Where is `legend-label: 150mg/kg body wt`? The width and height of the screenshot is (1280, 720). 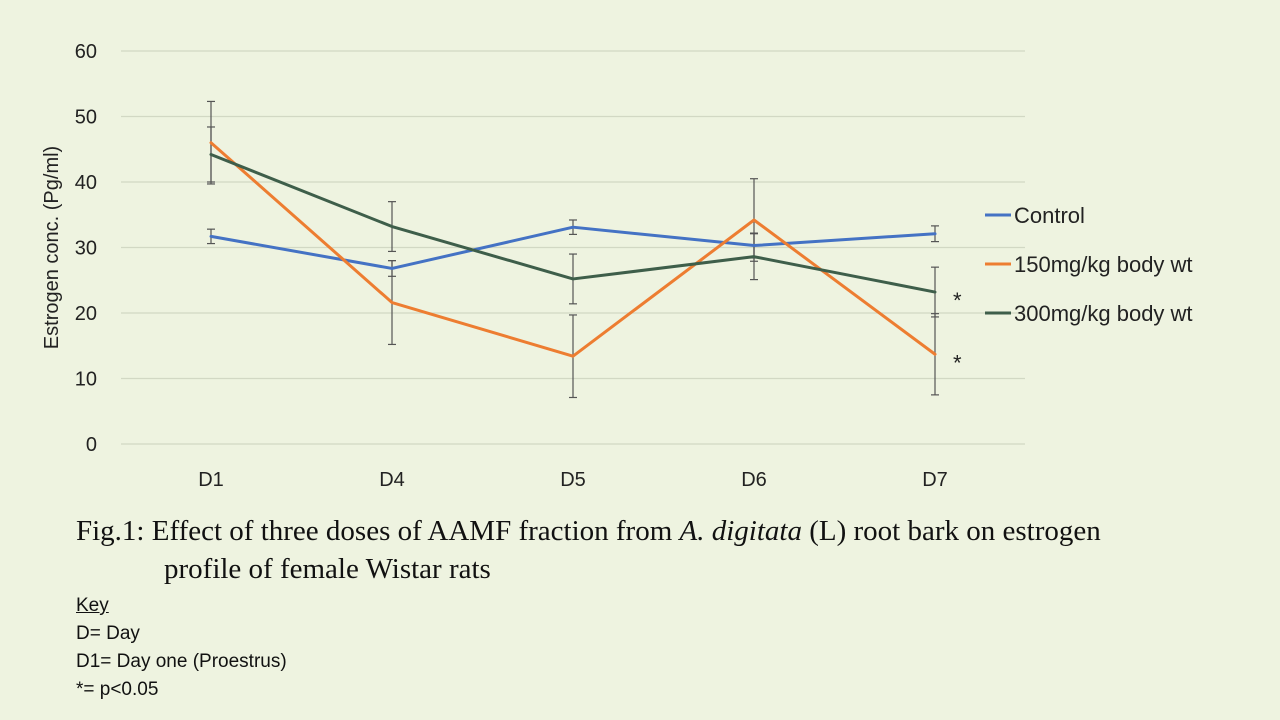 legend-label: 150mg/kg body wt is located at coordinates (1103, 264).